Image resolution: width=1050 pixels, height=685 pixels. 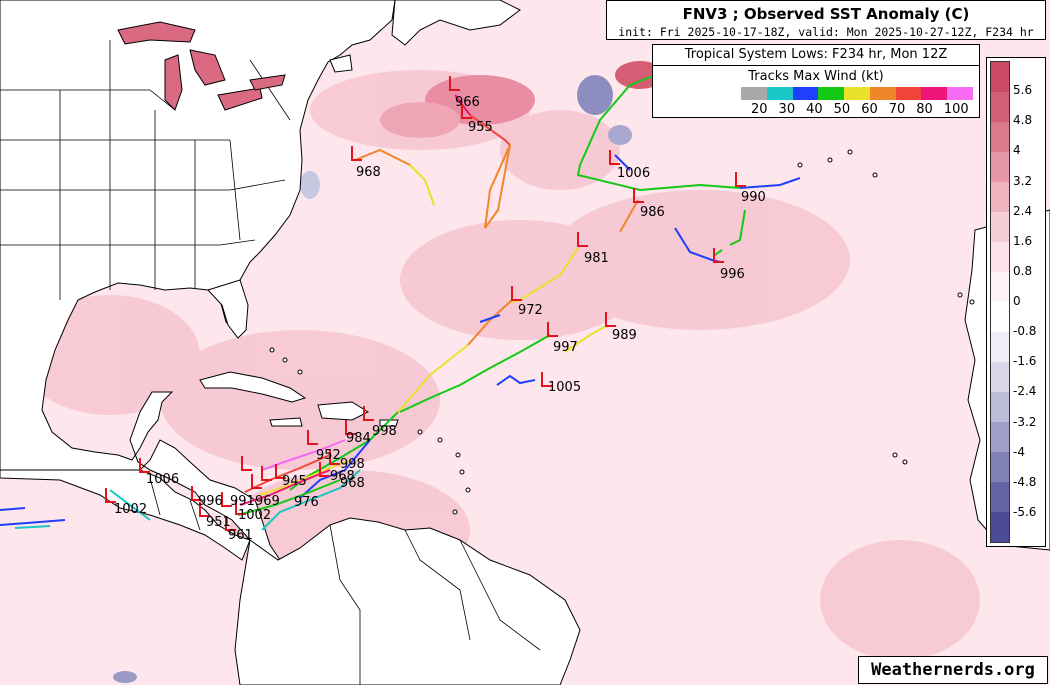 What do you see at coordinates (953, 670) in the screenshot?
I see `credit-watermark: Weathernerds.org` at bounding box center [953, 670].